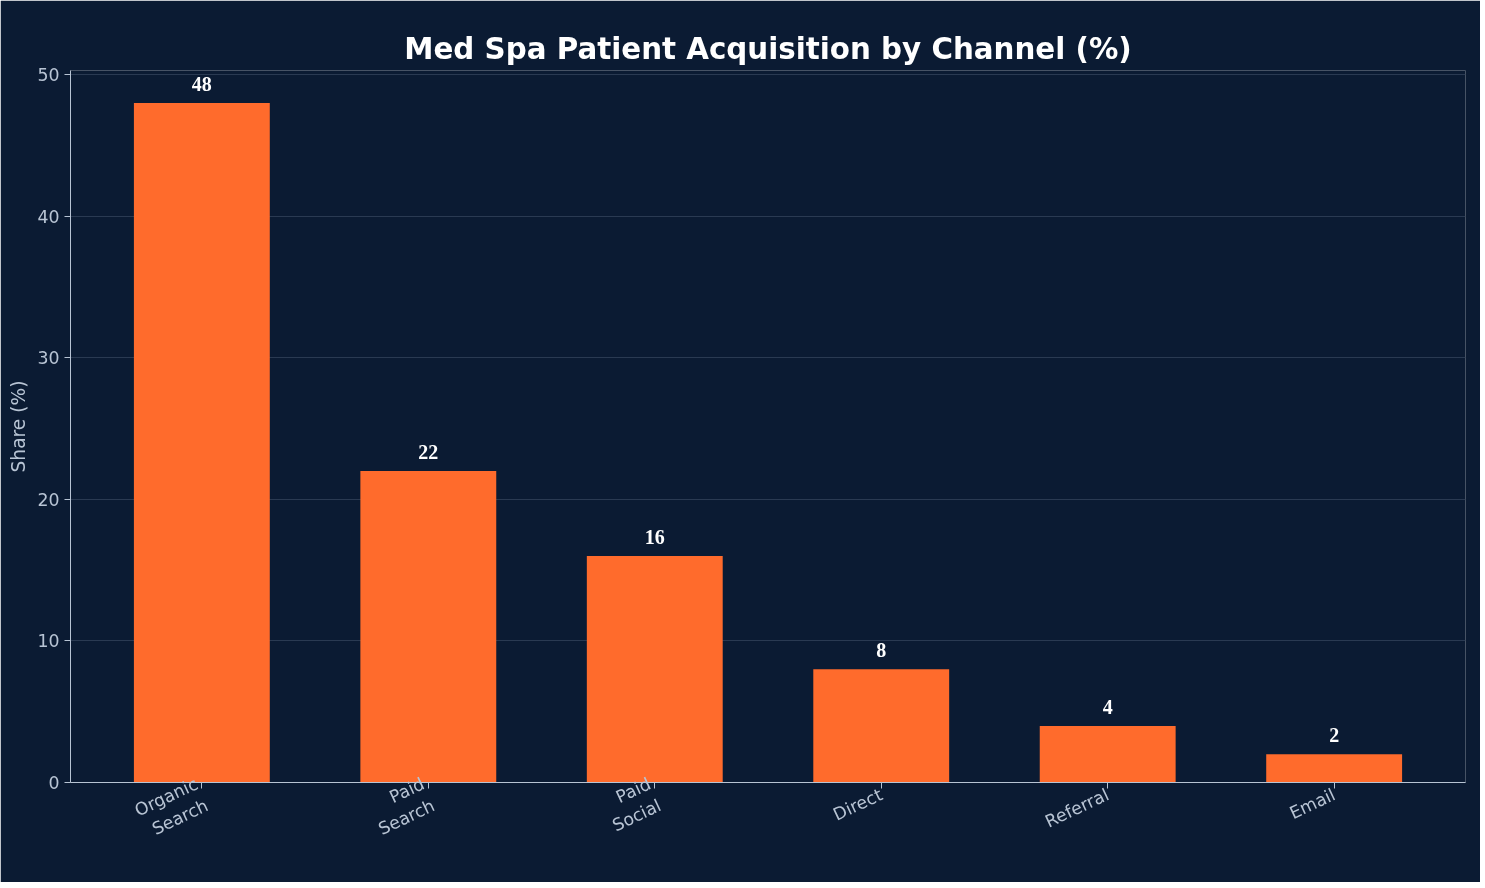  I want to click on y-axis-title: Share (%), so click(19, 426).